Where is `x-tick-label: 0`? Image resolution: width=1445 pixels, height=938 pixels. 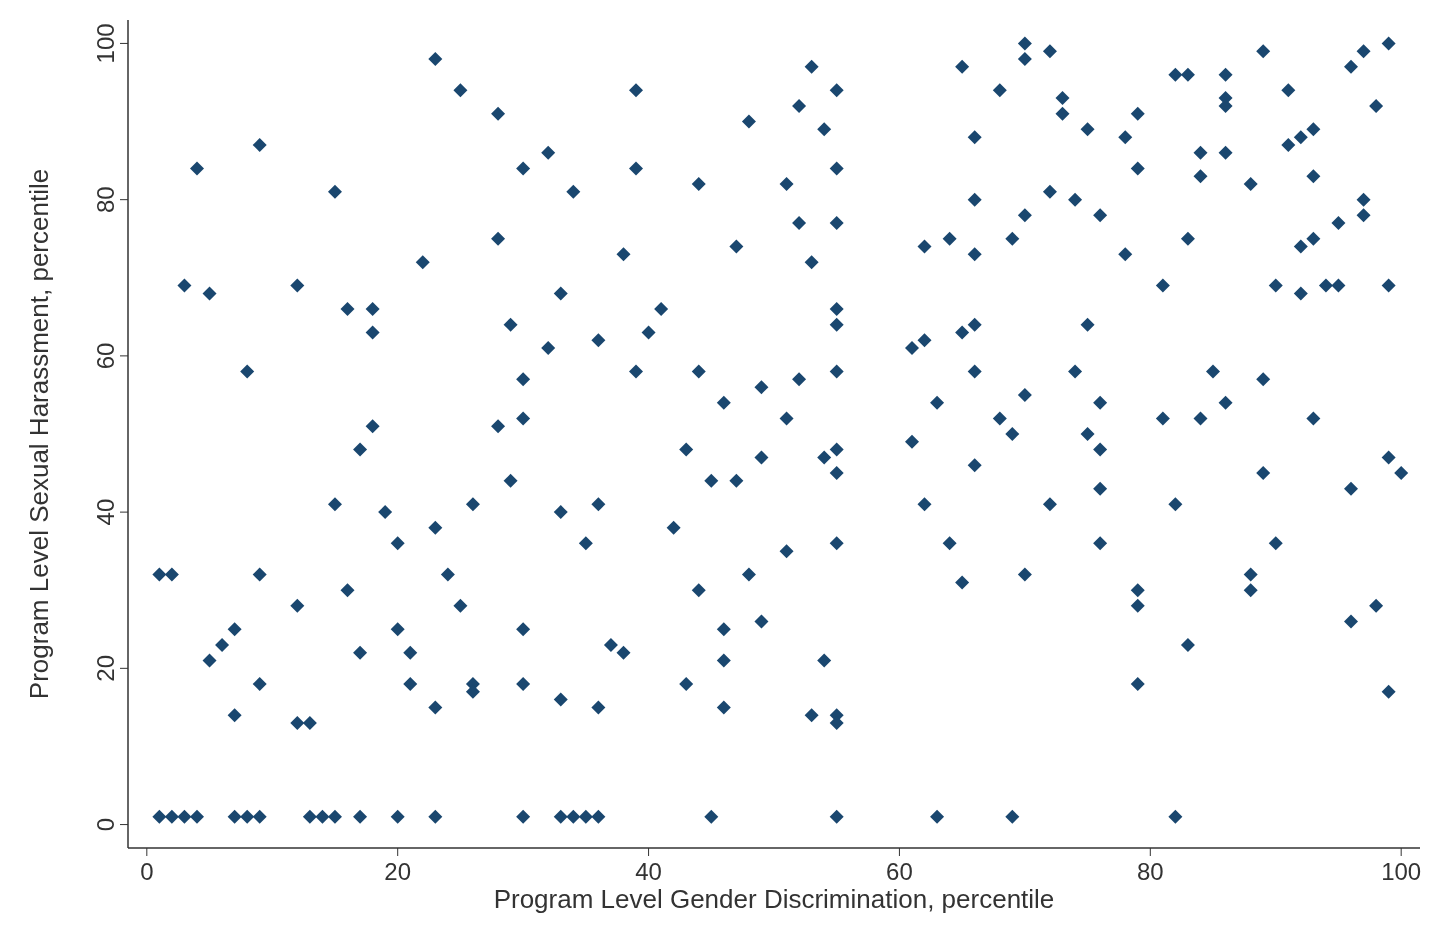
x-tick-label: 0 is located at coordinates (147, 871).